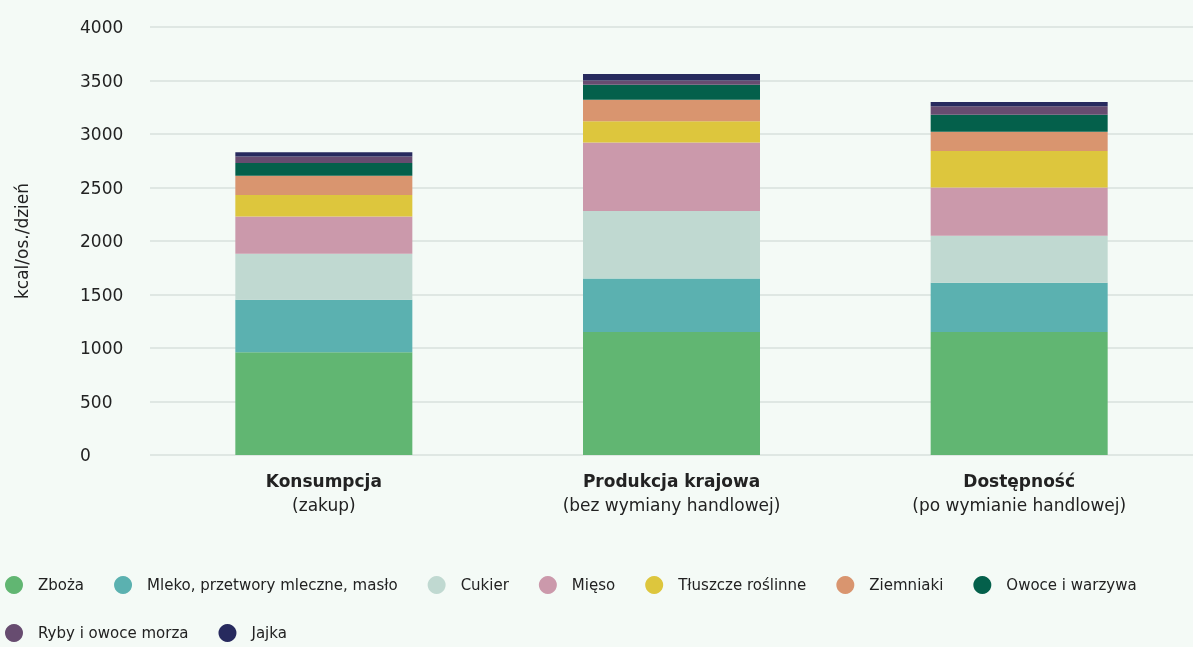 The height and width of the screenshot is (647, 1193). Describe the element at coordinates (21, 241) in the screenshot. I see `y-axis-title: kcal/os./dzień` at that location.